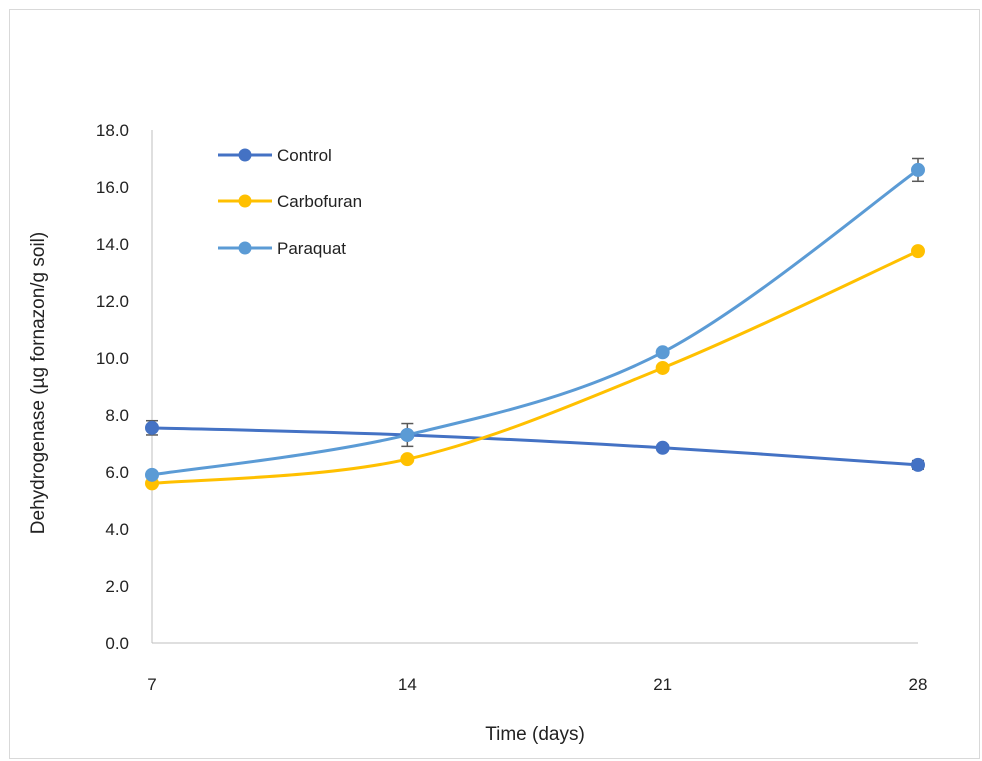 This screenshot has width=982, height=761. Describe the element at coordinates (112, 387) in the screenshot. I see `y-tick-labels: 0.0 2.0 4.0 6.0 8.0 10.0 12.0 14.0 16.0 18.0` at that location.